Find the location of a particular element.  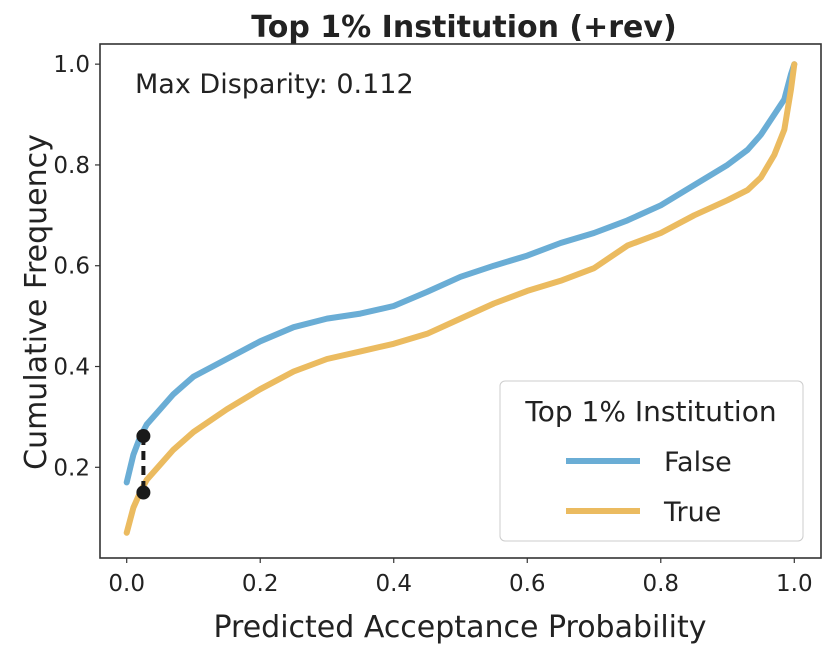

x-tick-label: 0.8 is located at coordinates (660, 584).